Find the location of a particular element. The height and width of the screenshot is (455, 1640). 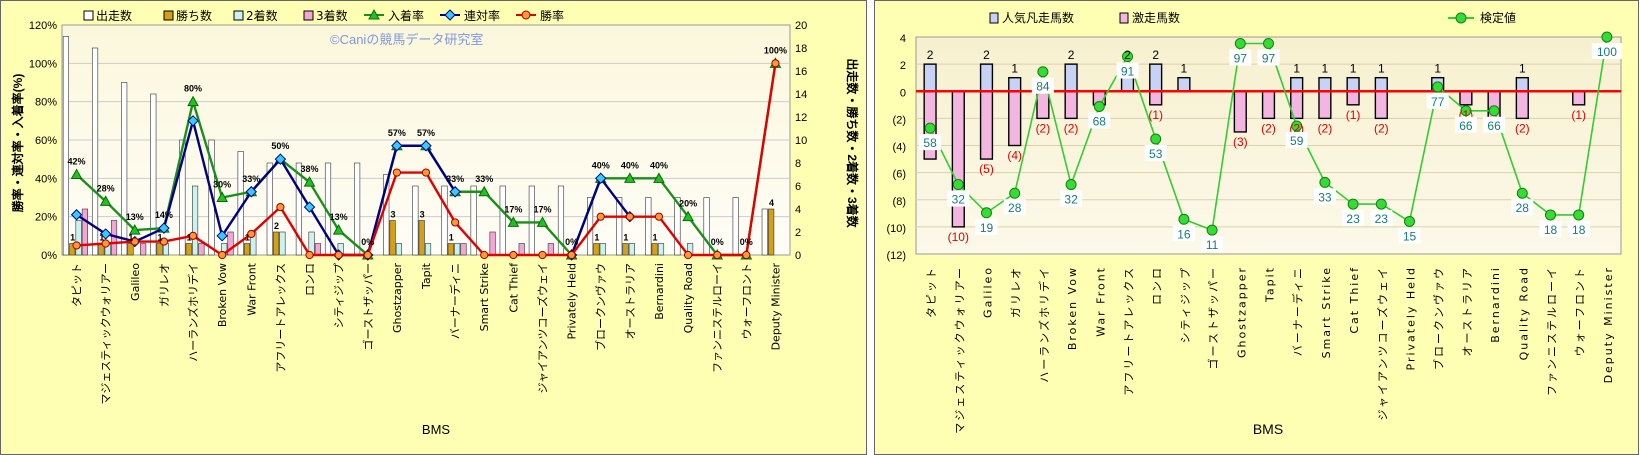

kentei-data-label: 100 is located at coordinates (1607, 52).